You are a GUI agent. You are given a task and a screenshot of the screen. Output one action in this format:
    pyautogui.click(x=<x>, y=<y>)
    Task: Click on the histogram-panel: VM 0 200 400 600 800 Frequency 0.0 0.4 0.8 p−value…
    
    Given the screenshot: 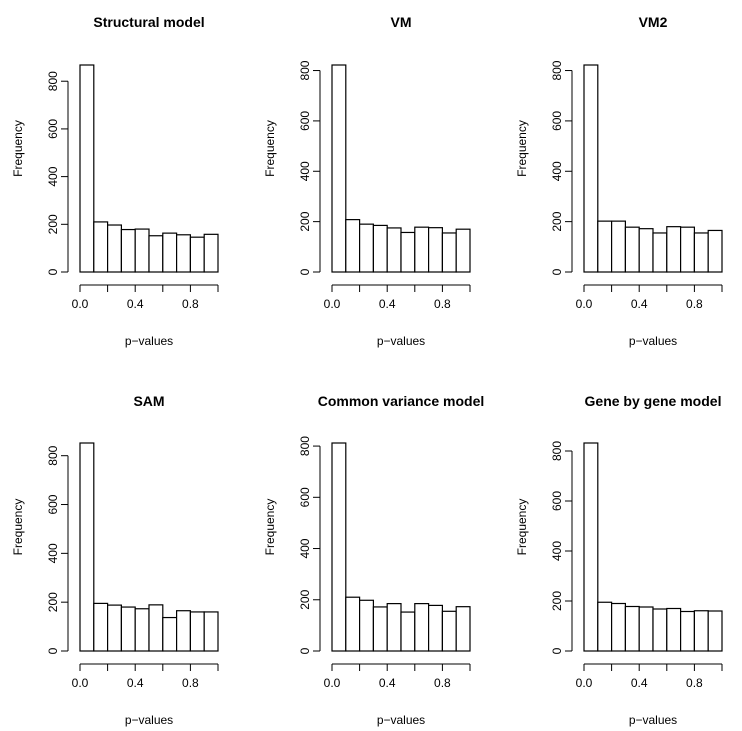 What is the action you would take?
    pyautogui.click(x=367, y=181)
    